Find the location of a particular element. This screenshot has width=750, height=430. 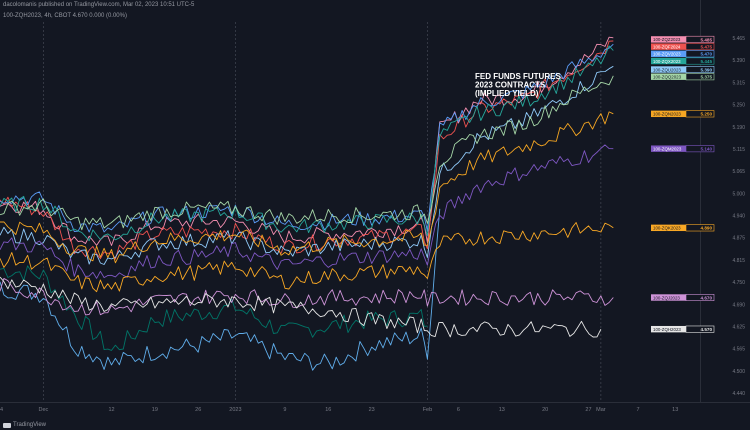

tag-name: 100-ZQX2023 is located at coordinates (667, 61).